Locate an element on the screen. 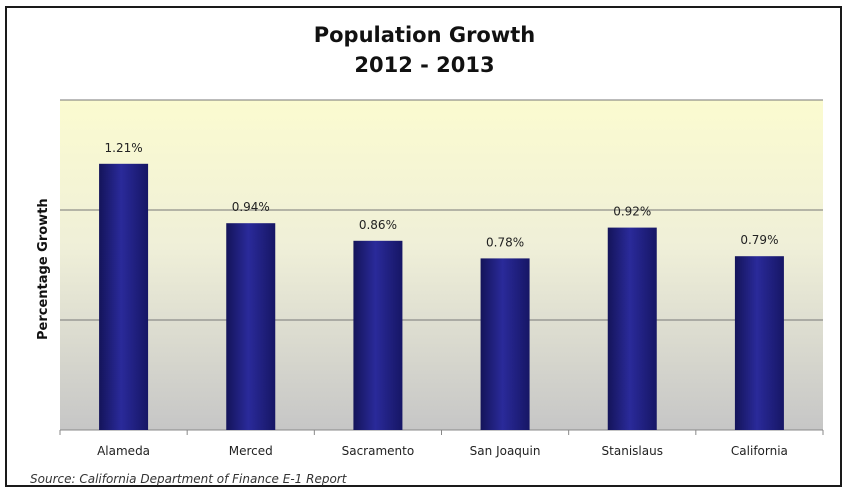  chart-title: Population Growth is located at coordinates (424, 35).